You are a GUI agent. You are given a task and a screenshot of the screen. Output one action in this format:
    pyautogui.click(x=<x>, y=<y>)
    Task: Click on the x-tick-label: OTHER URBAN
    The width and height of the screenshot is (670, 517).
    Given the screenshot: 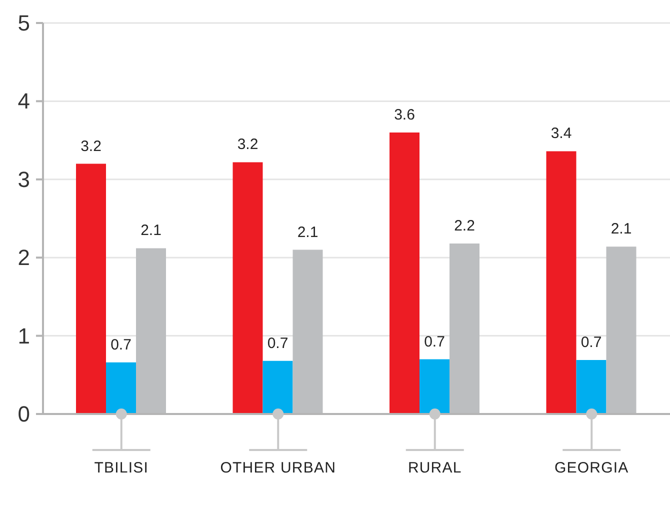 What is the action you would take?
    pyautogui.click(x=278, y=468)
    